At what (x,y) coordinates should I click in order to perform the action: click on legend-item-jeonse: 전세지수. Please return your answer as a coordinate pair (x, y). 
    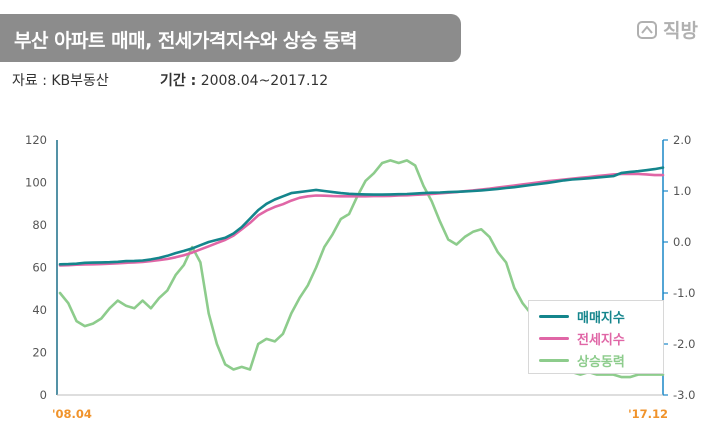
    Looking at the image, I should click on (582, 338).